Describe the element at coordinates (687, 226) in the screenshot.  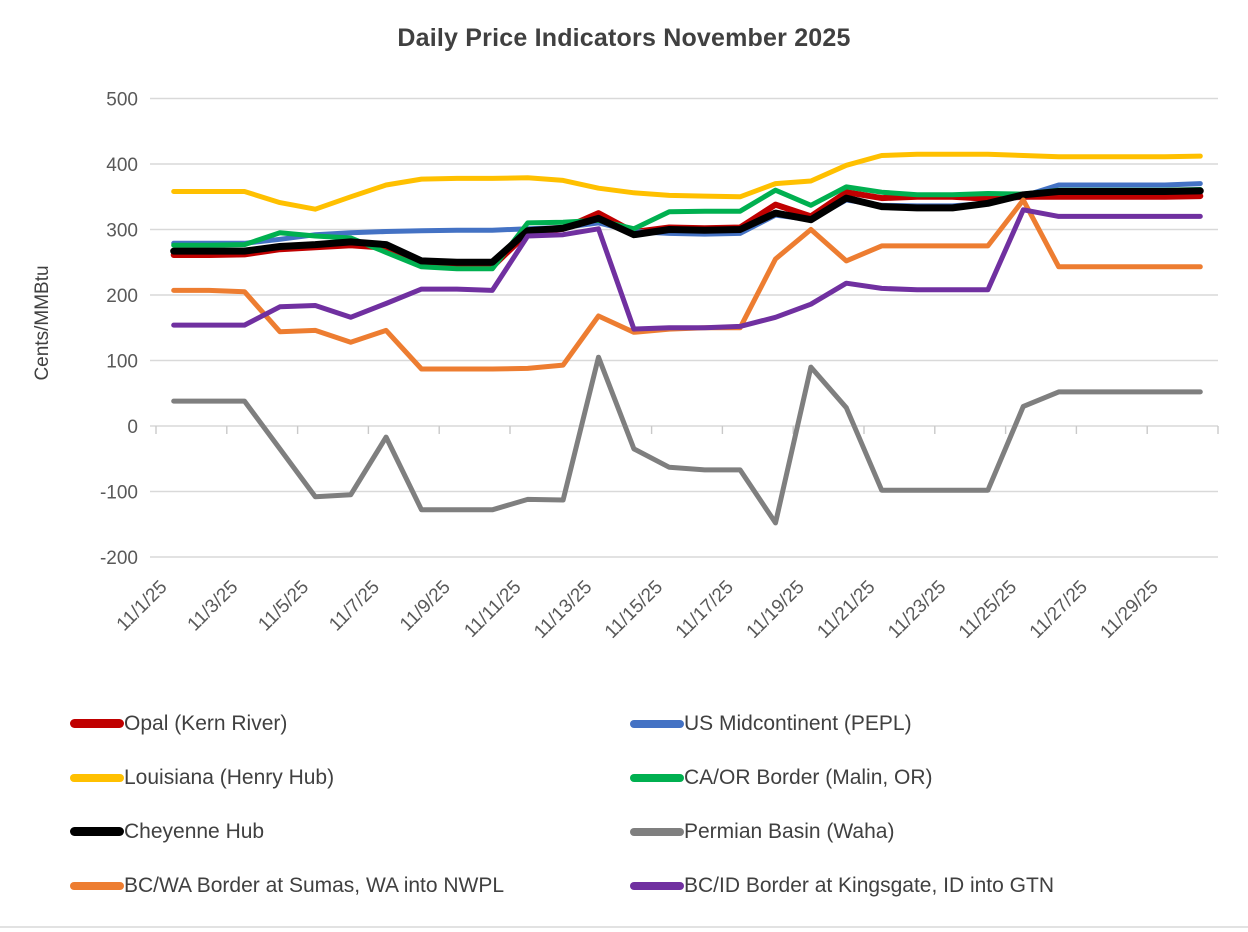
I see `series-line-cheyenne-hub` at that location.